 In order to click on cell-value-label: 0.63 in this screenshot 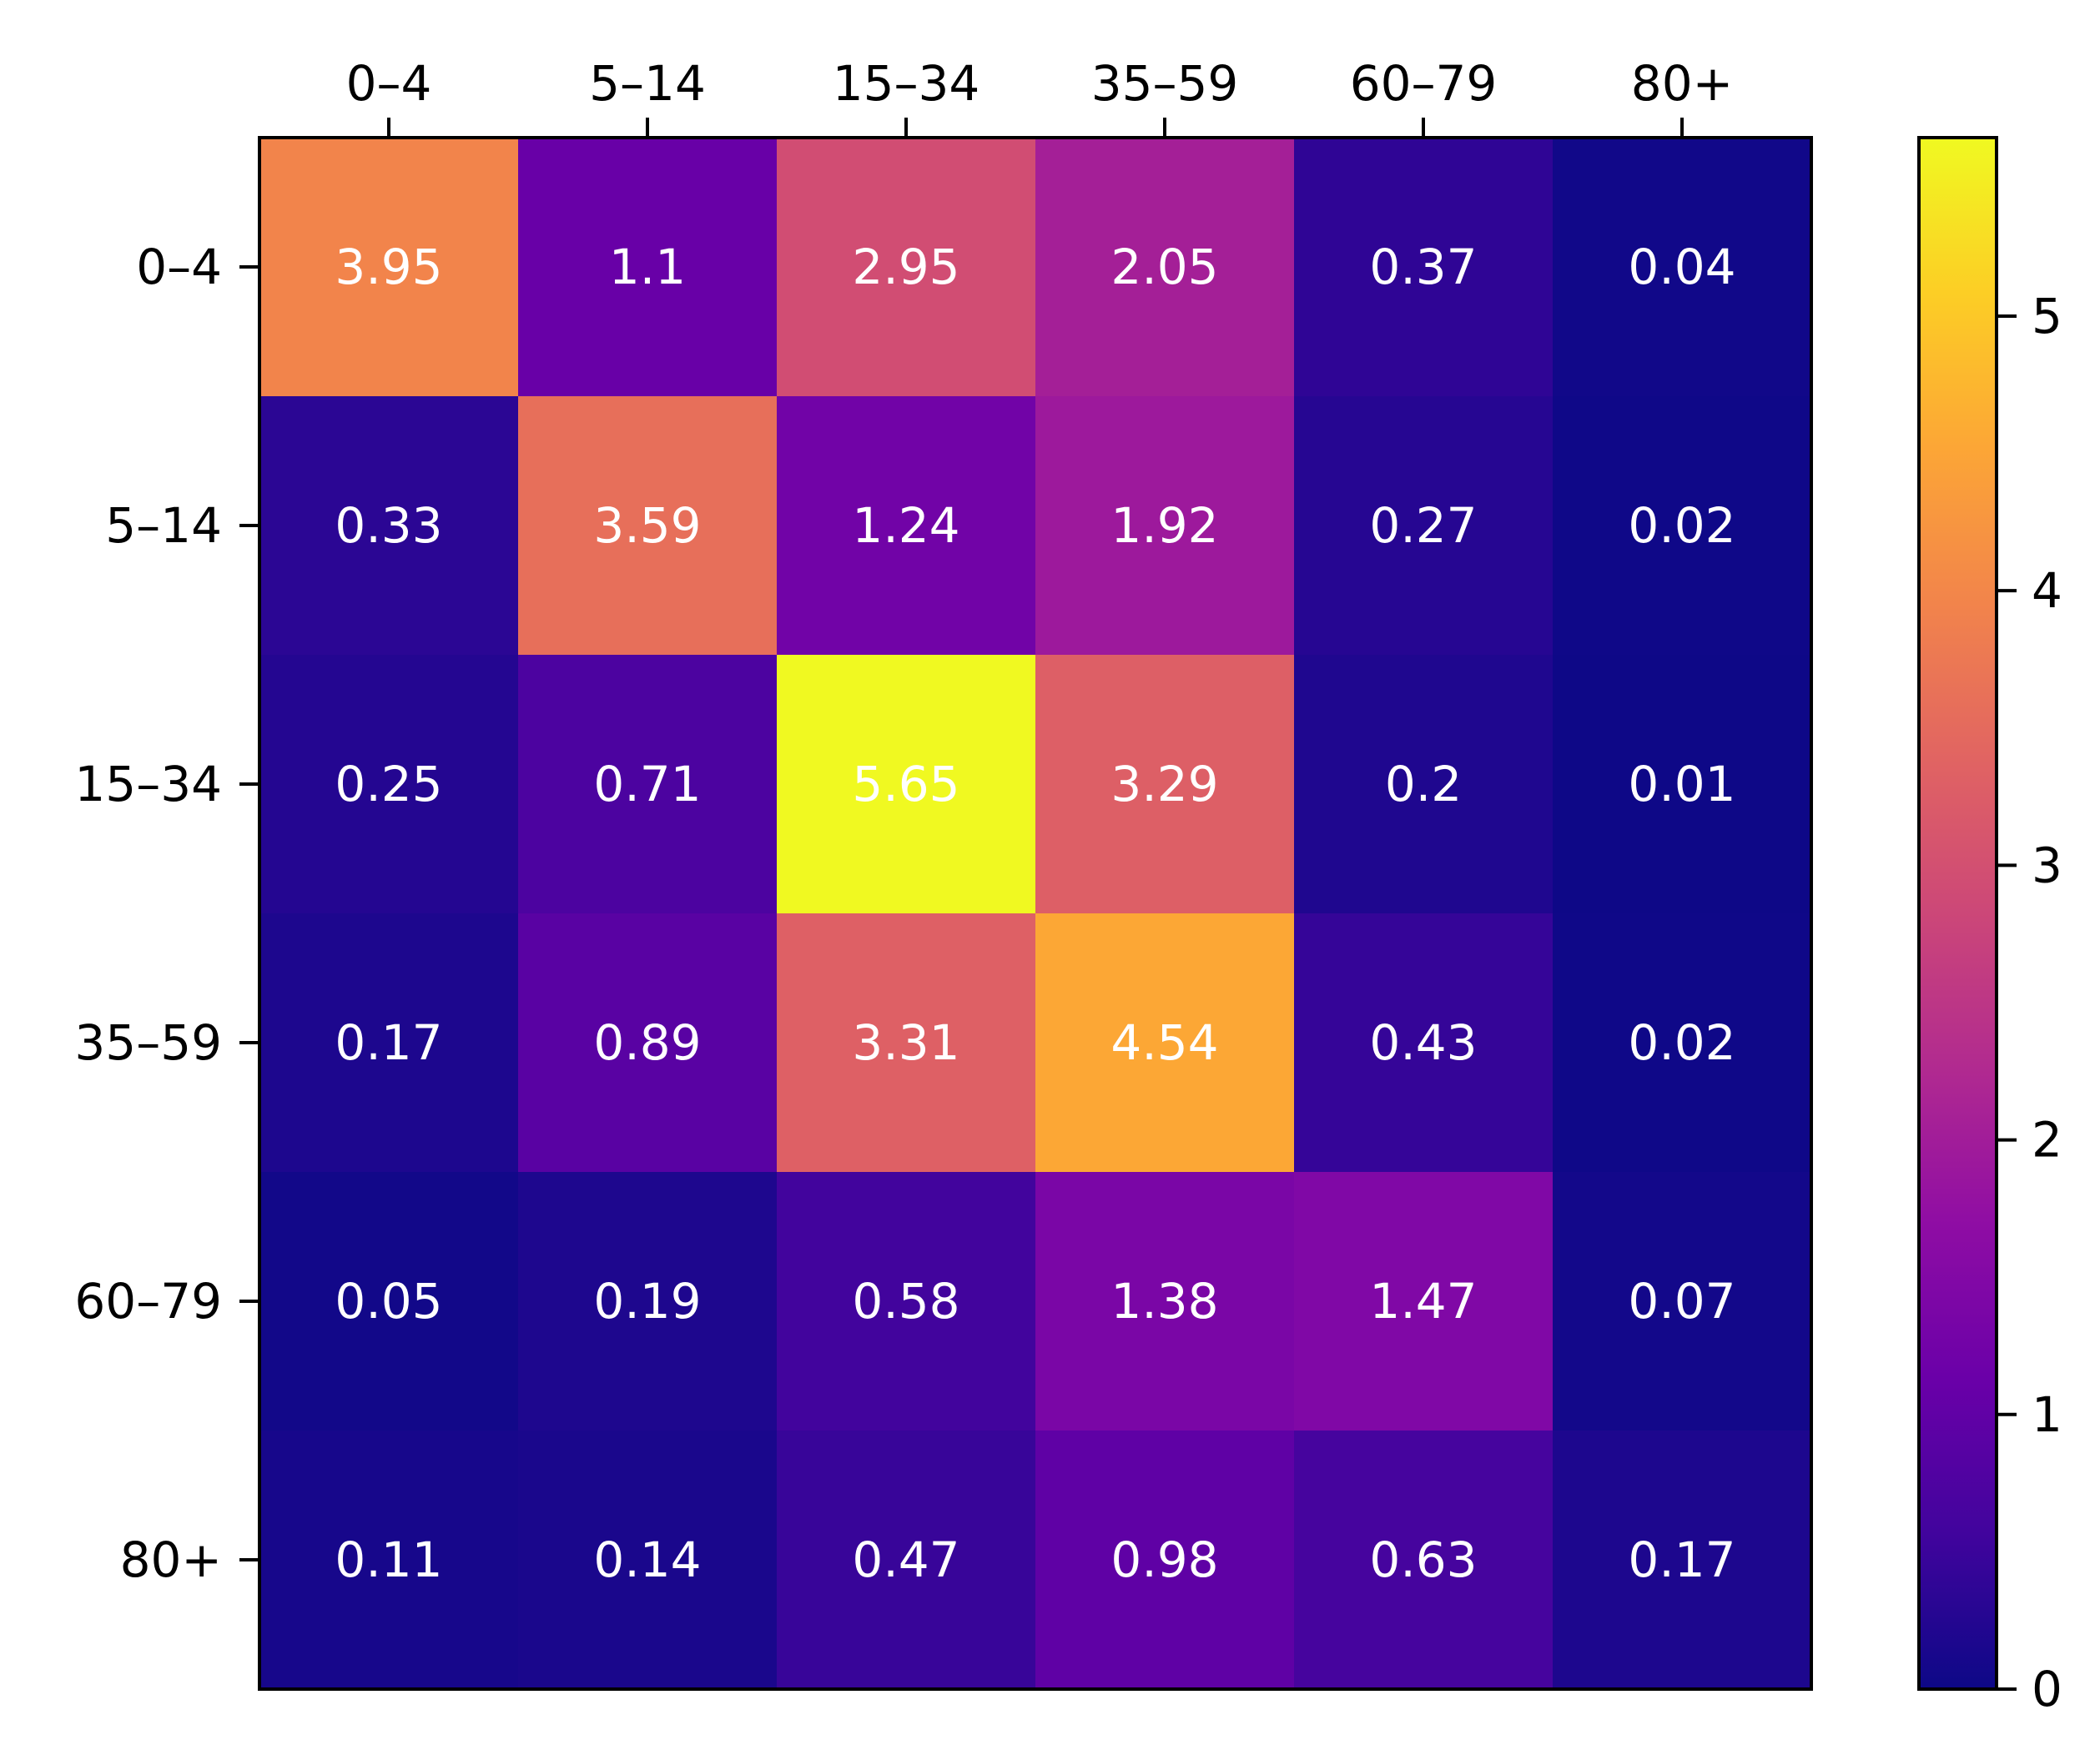, I will do `click(1423, 1560)`.